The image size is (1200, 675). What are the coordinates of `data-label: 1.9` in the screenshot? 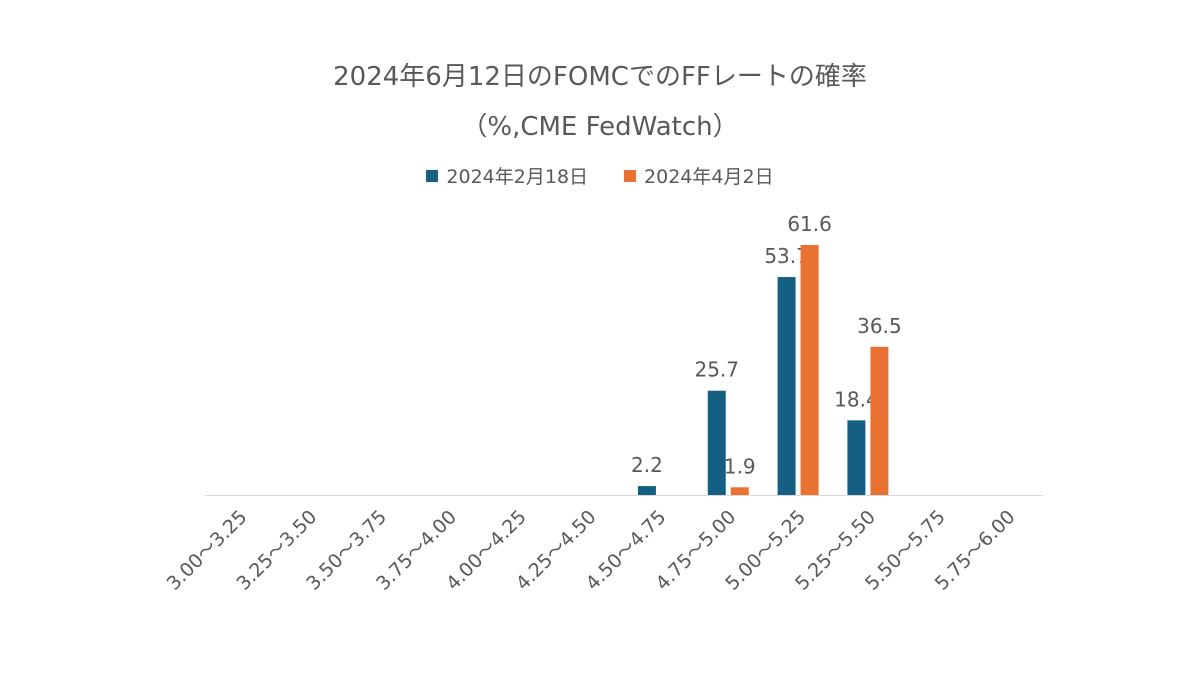 It's located at (740, 466).